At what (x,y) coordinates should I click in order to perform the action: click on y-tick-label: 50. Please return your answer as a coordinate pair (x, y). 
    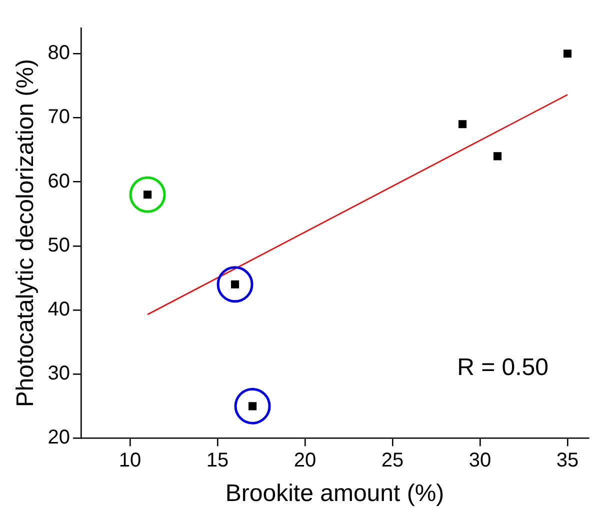
    Looking at the image, I should click on (59, 245).